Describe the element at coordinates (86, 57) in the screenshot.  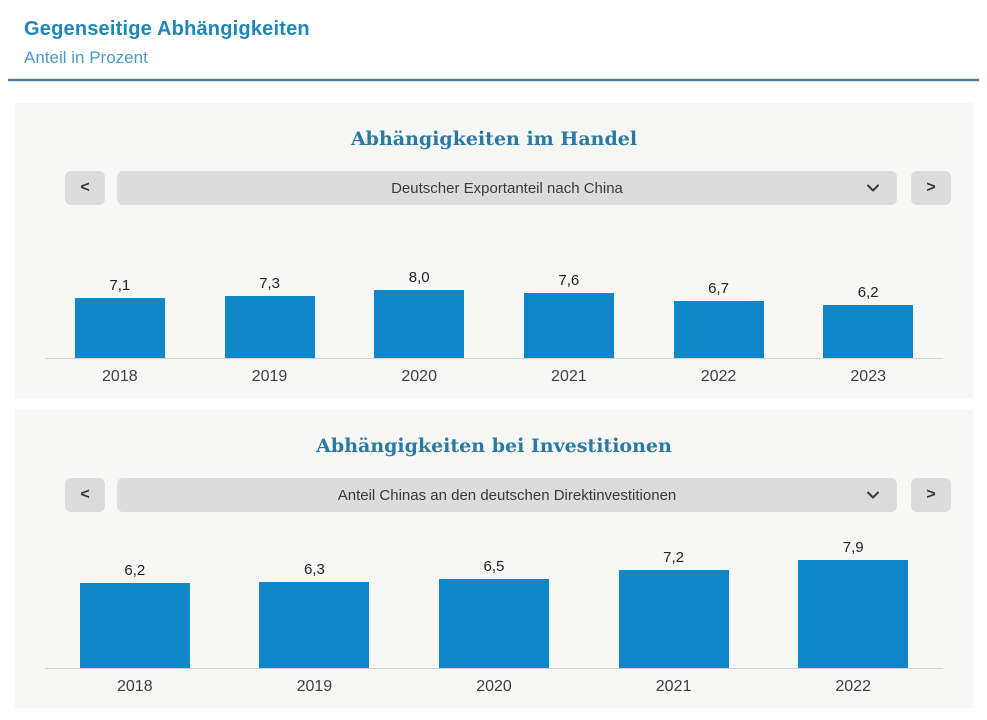
I see `page-subtitle: Anteil in Prozent` at that location.